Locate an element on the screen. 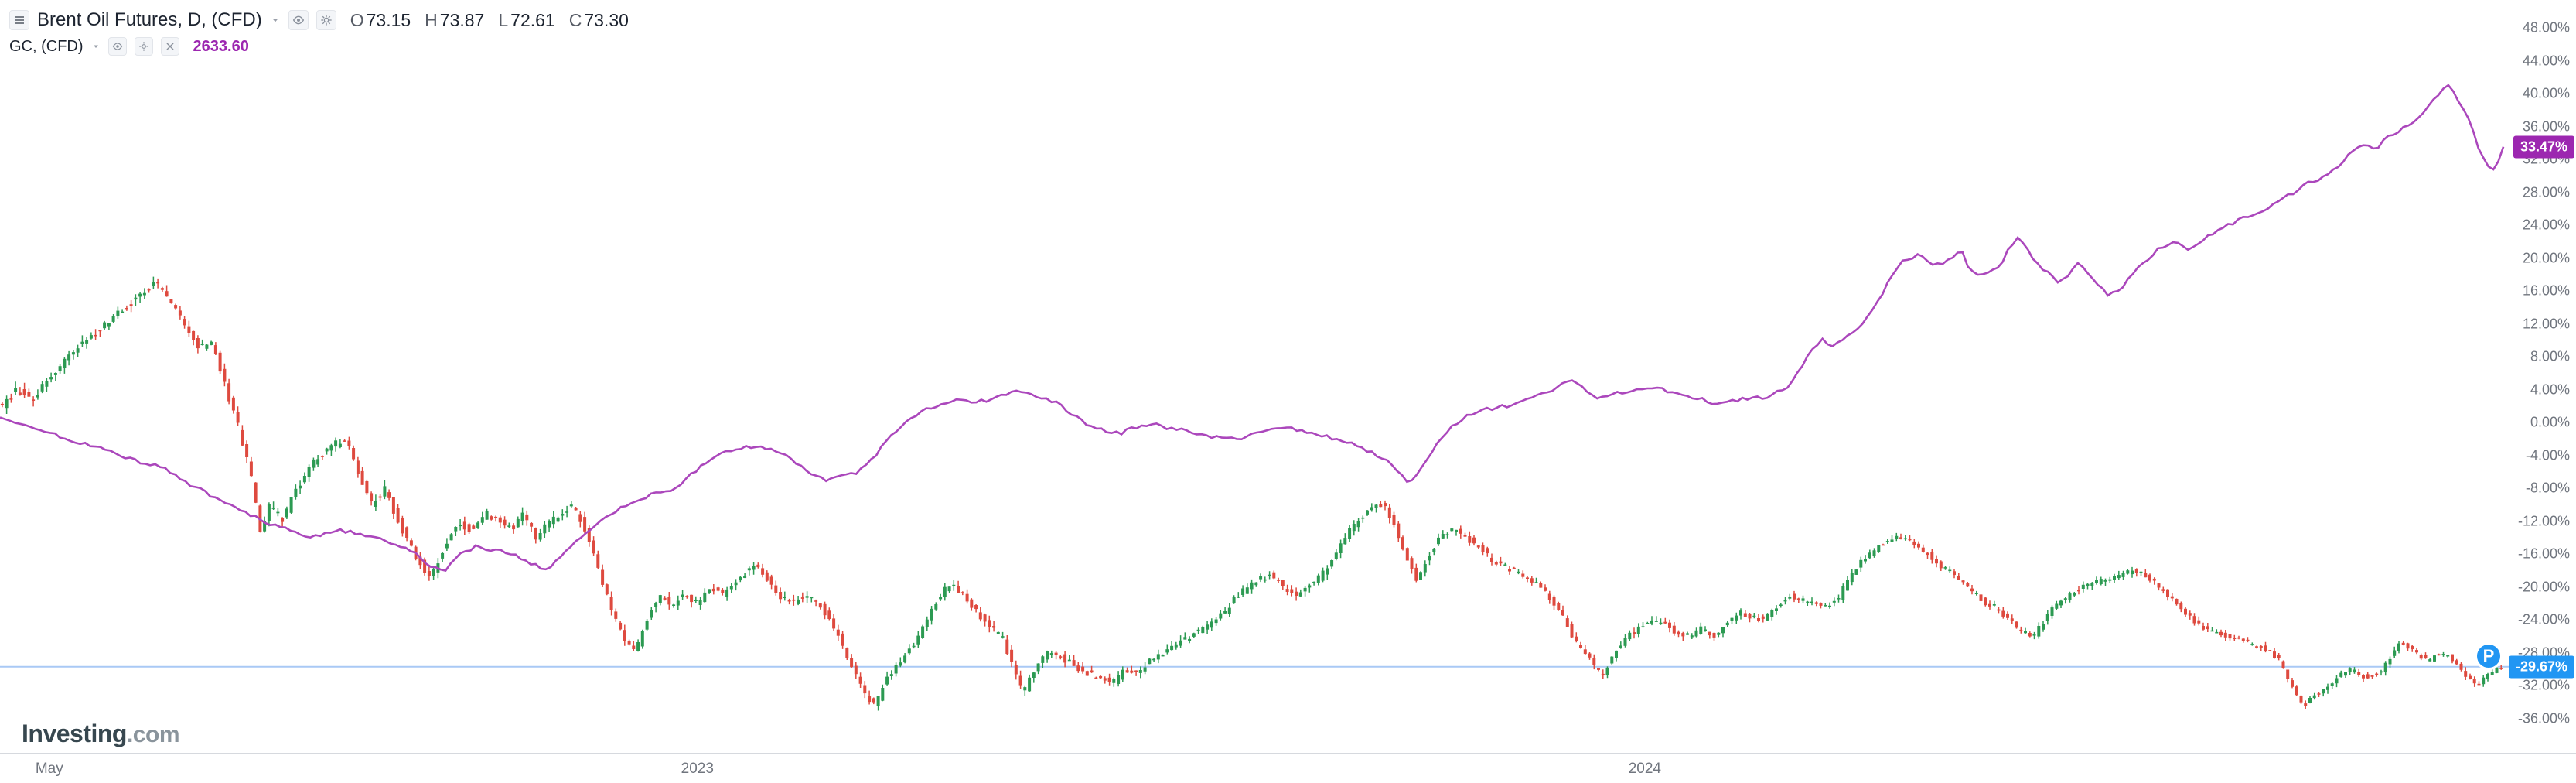  y-axis-label: -16.00% is located at coordinates (2544, 553).